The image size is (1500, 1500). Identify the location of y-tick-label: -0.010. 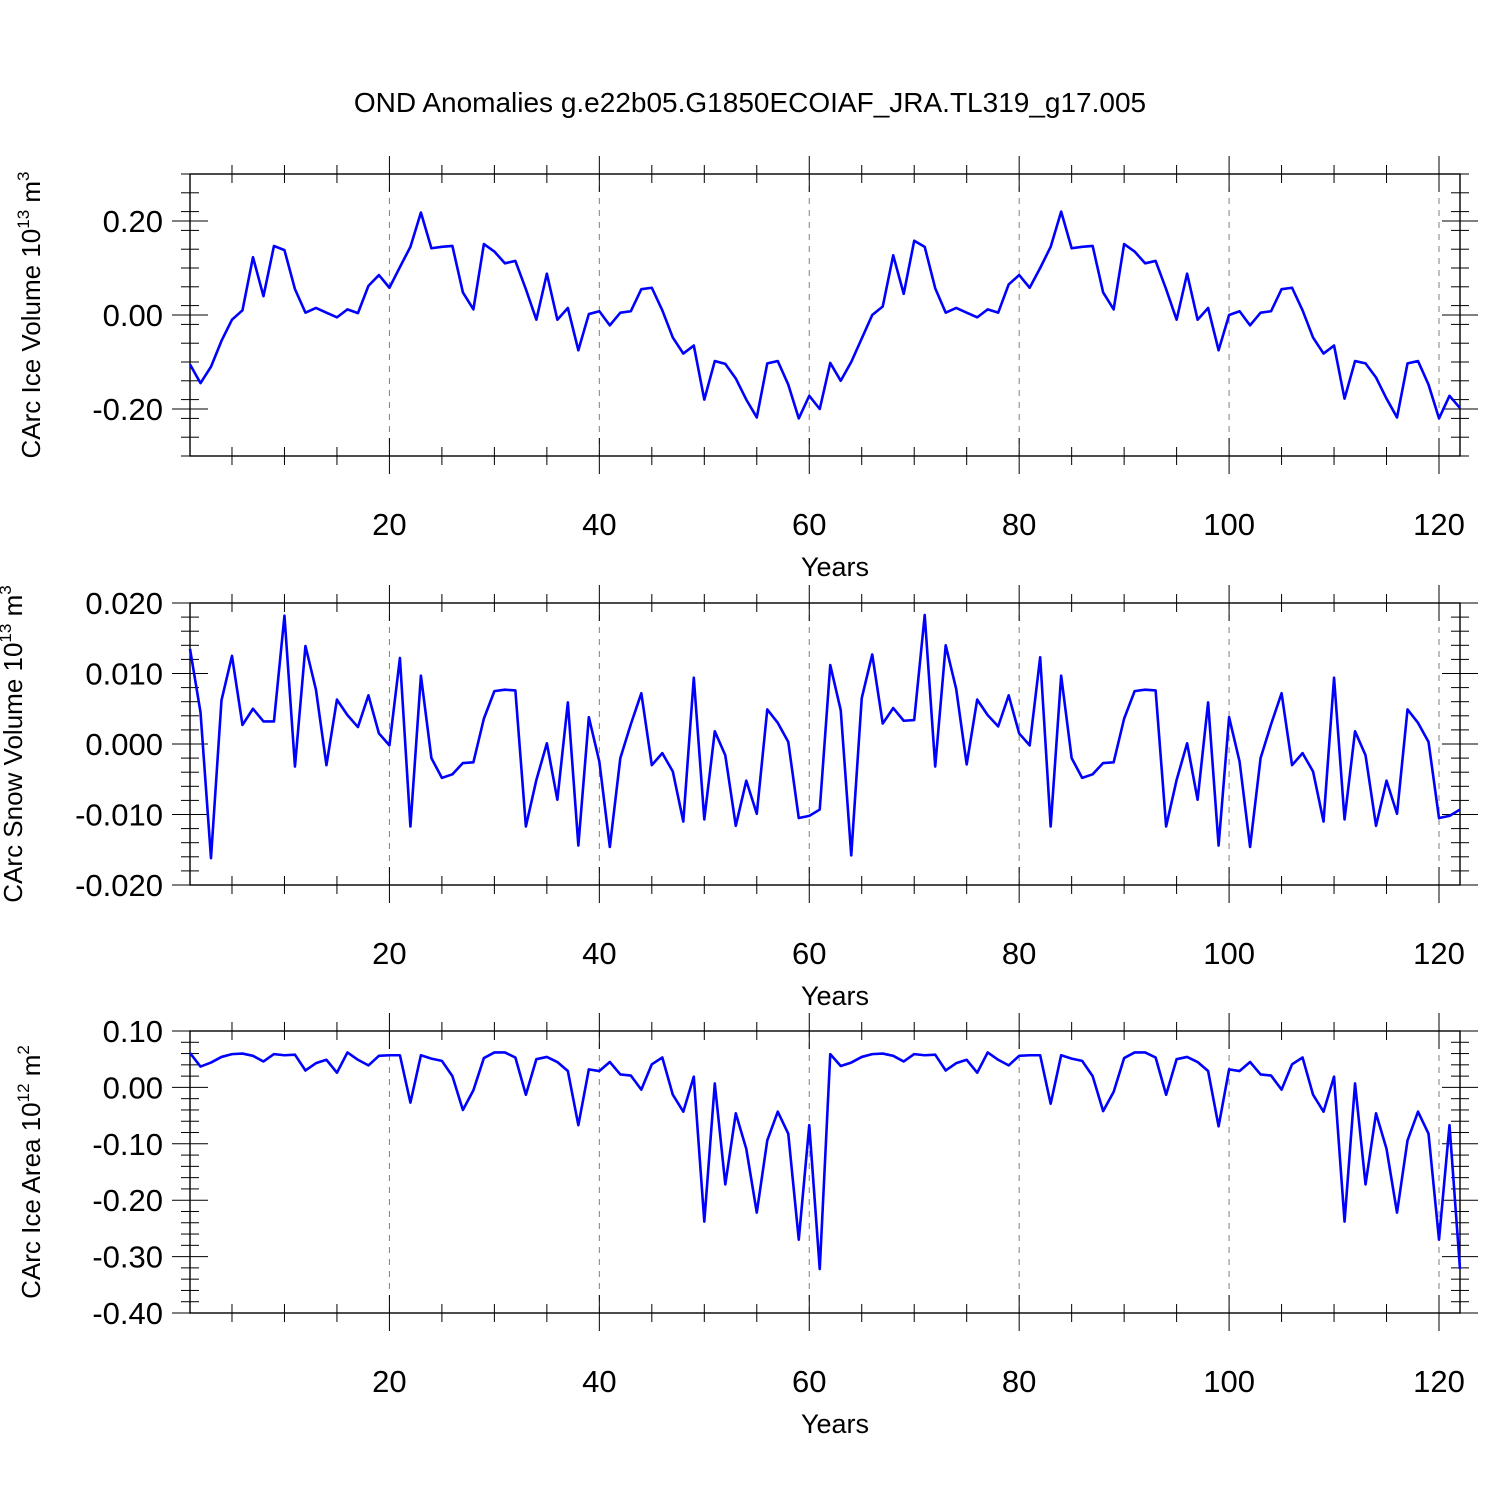
(119, 815).